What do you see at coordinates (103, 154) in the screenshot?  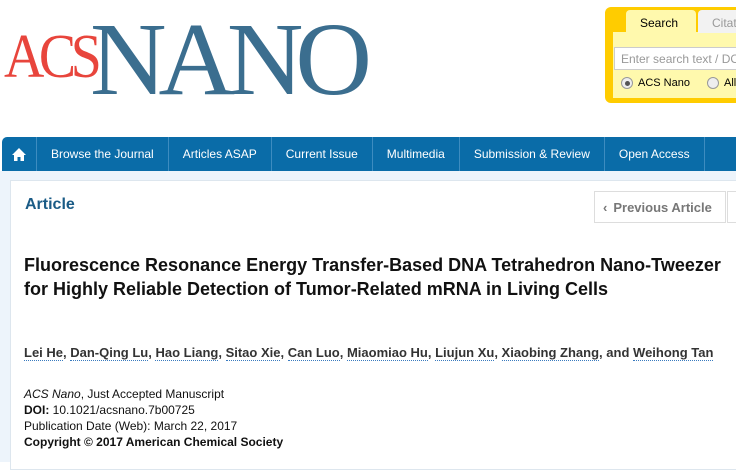 I see `nav-browse-journal: Browse the Journal` at bounding box center [103, 154].